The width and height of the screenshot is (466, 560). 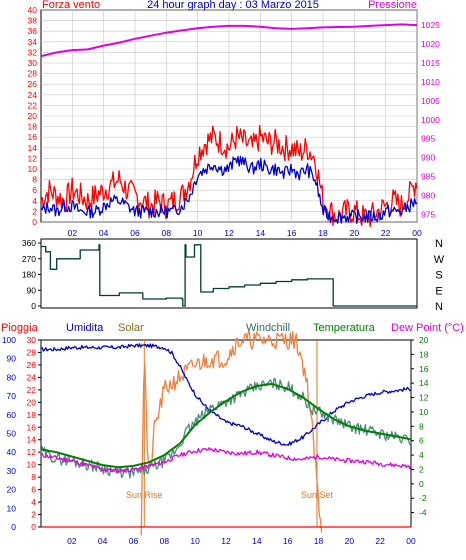 I want to click on panel1-right-tick: 1000, so click(x=430, y=120).